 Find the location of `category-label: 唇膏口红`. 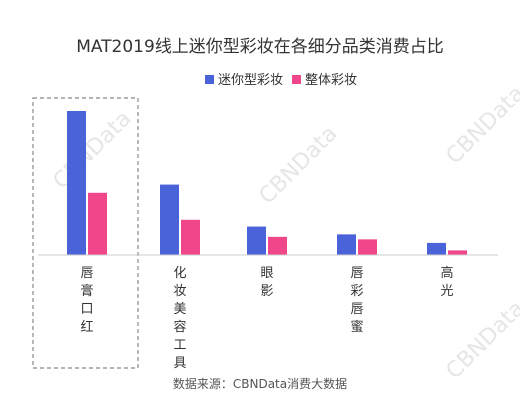

category-label: 唇膏口红 is located at coordinates (86, 300).